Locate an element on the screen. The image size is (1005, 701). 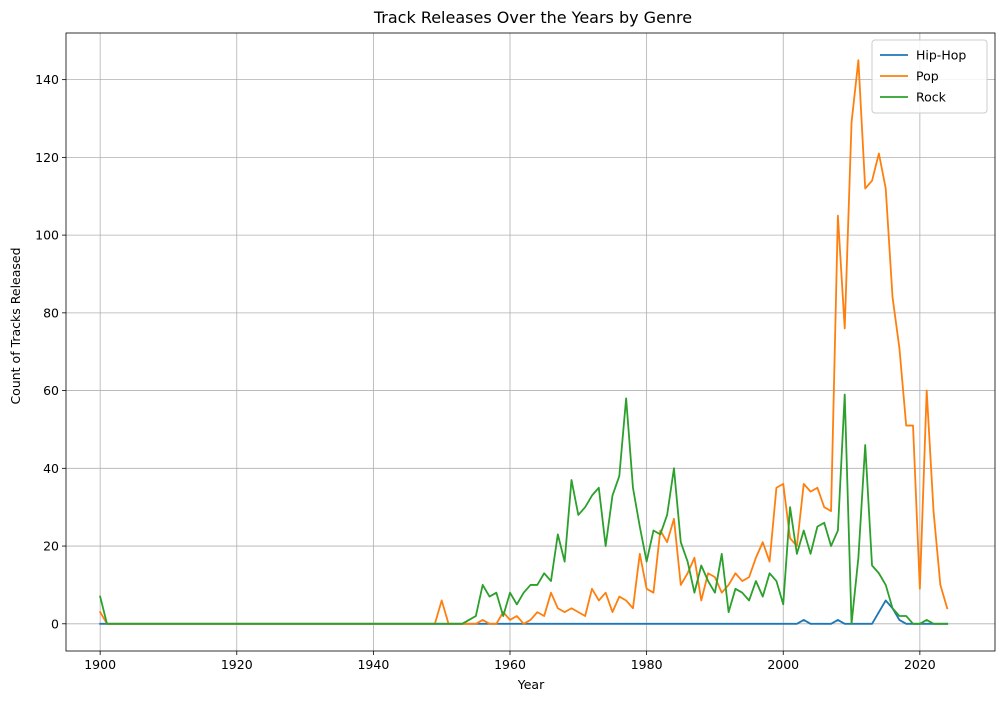
x-axis-label: Year is located at coordinates (531, 684).